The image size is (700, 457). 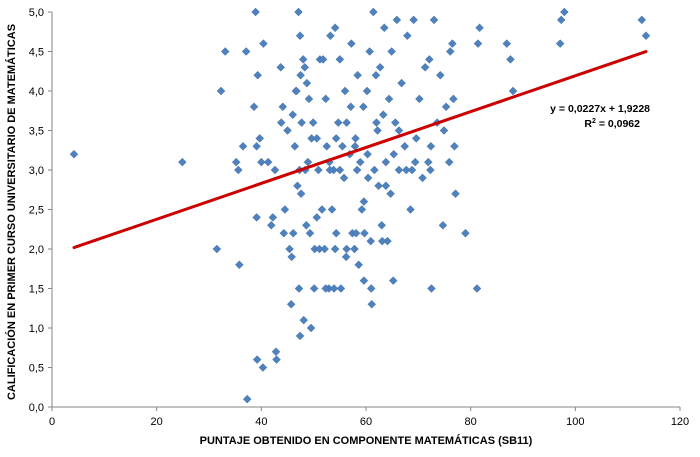 What do you see at coordinates (52, 422) in the screenshot?
I see `x-tick-label: 0` at bounding box center [52, 422].